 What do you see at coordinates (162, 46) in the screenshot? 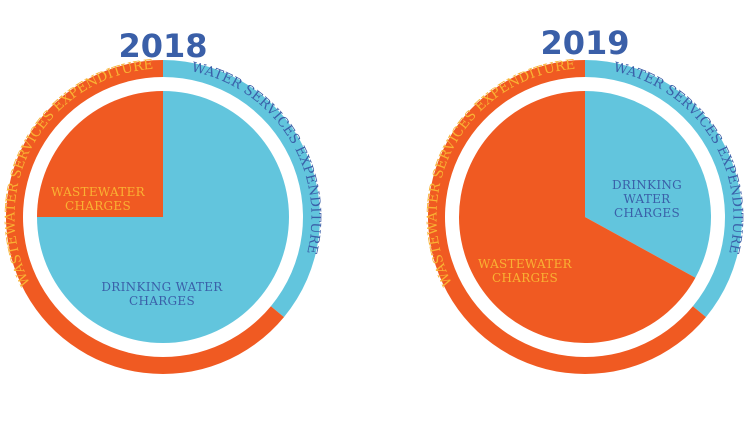
I see `chart-title: 2018` at bounding box center [162, 46].